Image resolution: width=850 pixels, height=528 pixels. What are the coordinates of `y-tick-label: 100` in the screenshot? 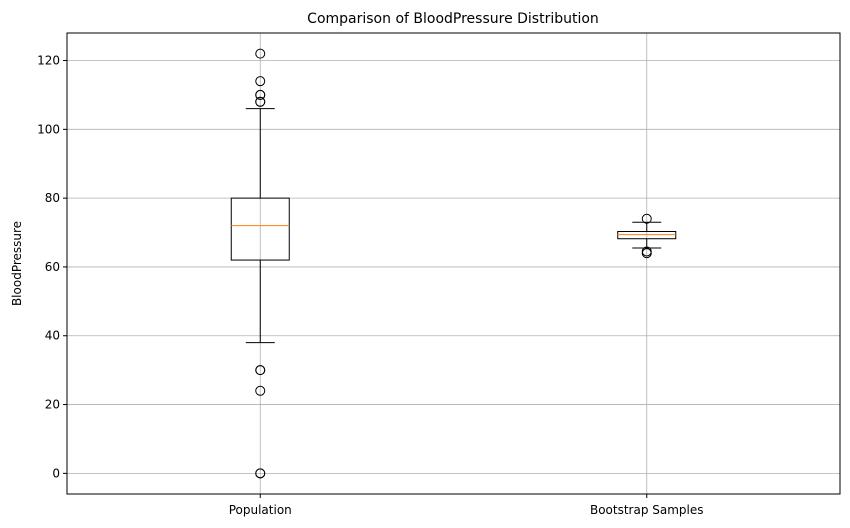 It's located at (48, 129).